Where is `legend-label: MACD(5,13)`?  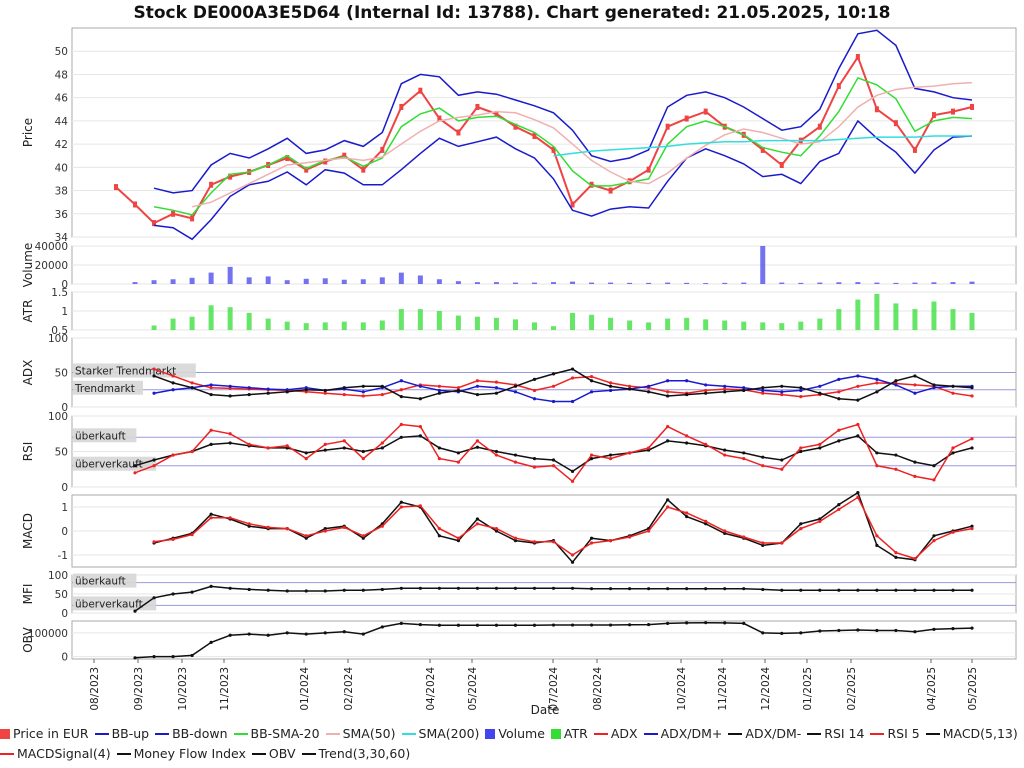
legend-label: MACD(5,13) is located at coordinates (980, 733).